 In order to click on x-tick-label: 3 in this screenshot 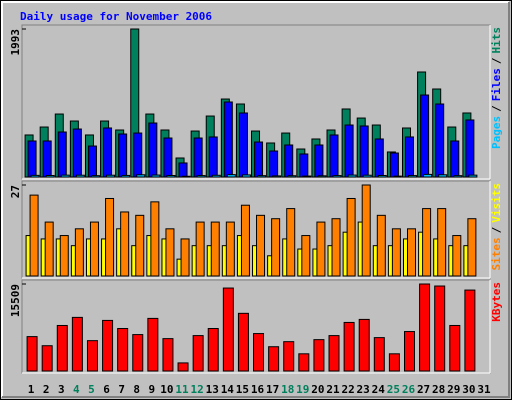, I will do `click(61, 389)`.